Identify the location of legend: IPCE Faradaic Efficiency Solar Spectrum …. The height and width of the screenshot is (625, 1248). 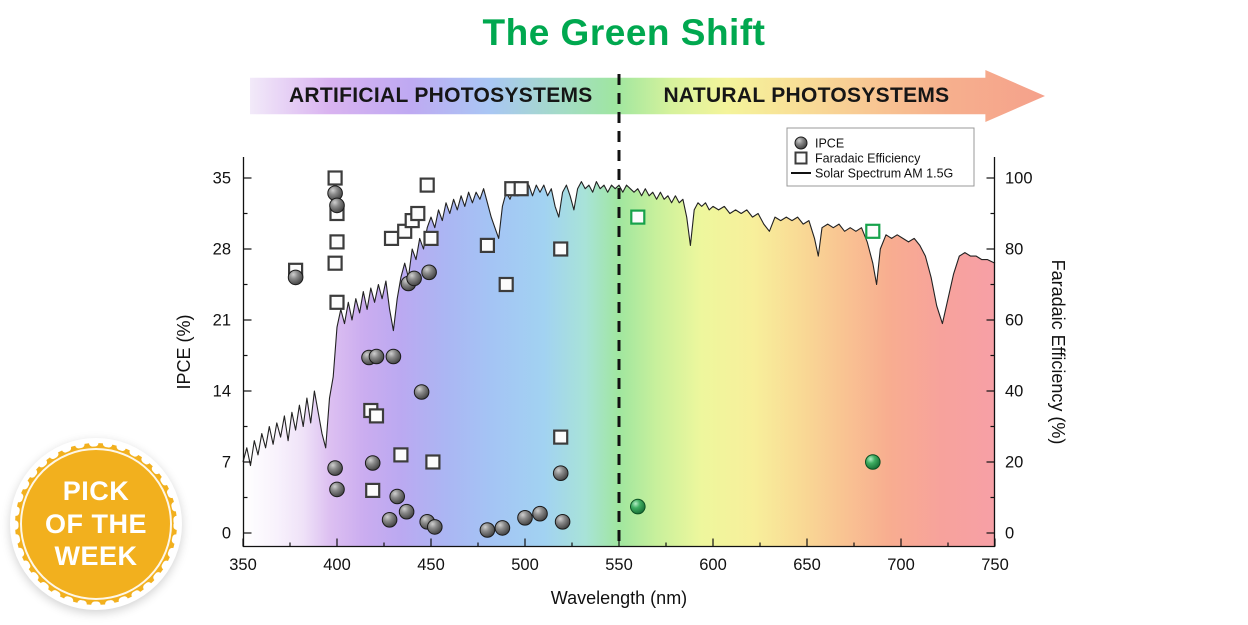
(880, 157).